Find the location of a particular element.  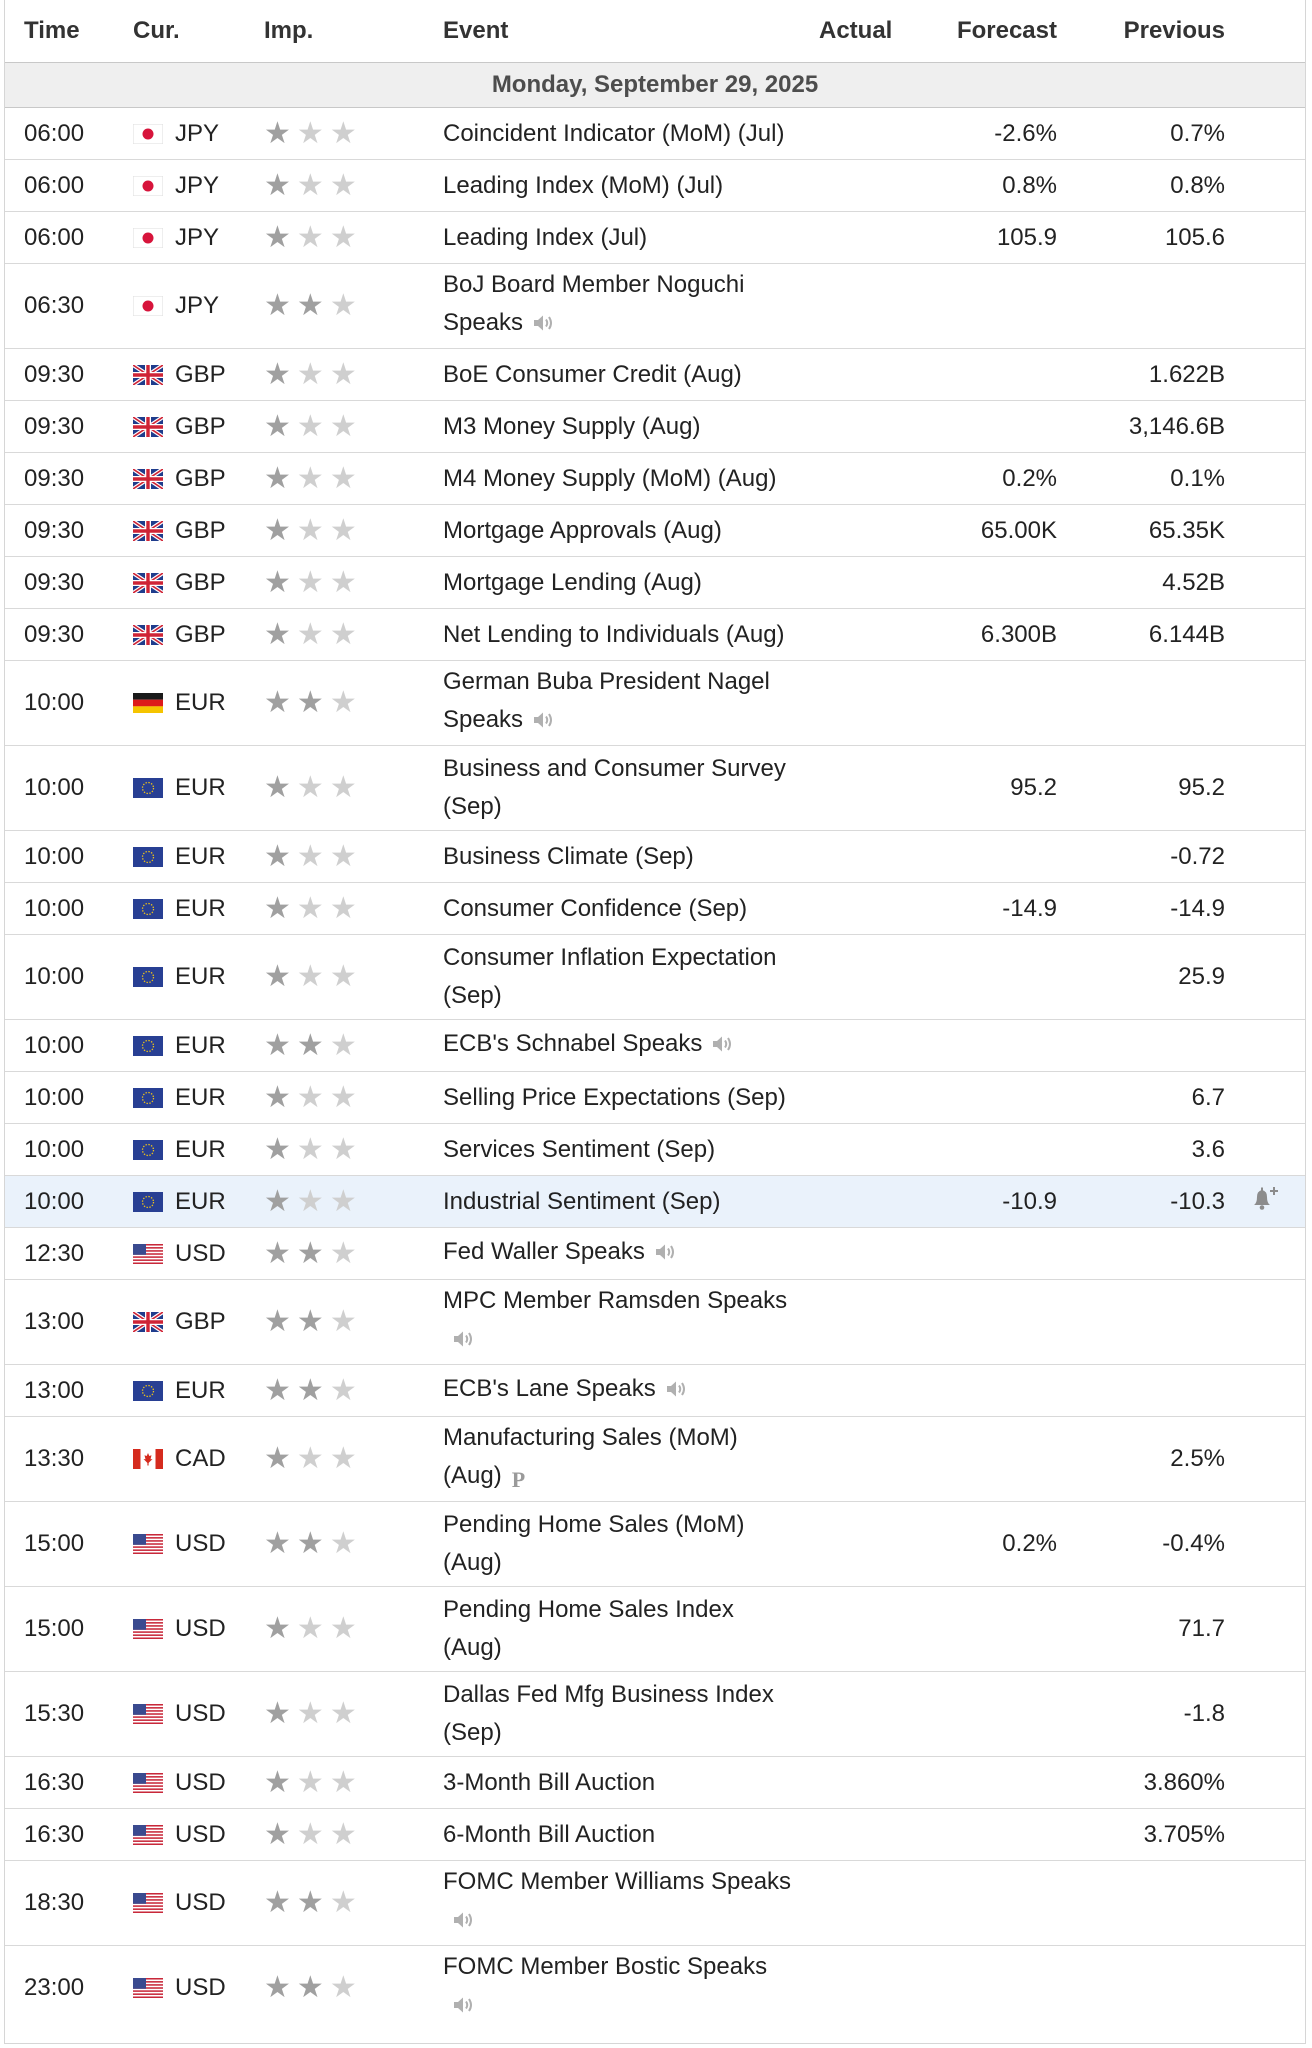

event-name: Consumer Confidence (Sep) is located at coordinates (631, 908).